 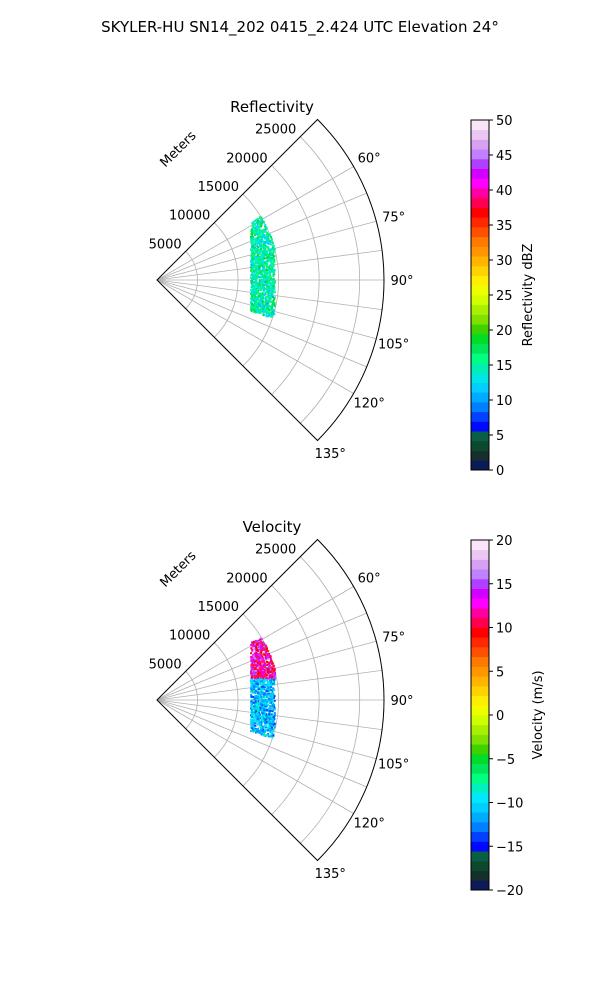 What do you see at coordinates (509, 891) in the screenshot?
I see `colorbar-tick-label: −20` at bounding box center [509, 891].